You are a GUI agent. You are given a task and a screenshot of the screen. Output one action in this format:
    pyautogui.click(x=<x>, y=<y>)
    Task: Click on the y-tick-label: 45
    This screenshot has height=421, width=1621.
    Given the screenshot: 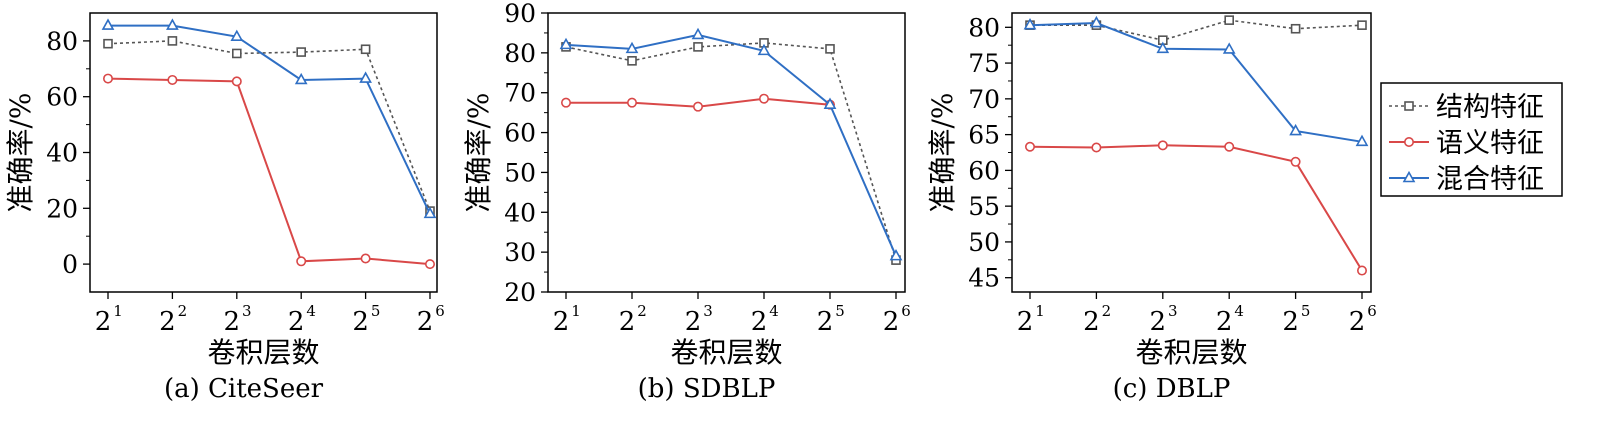 What is the action you would take?
    pyautogui.click(x=984, y=278)
    